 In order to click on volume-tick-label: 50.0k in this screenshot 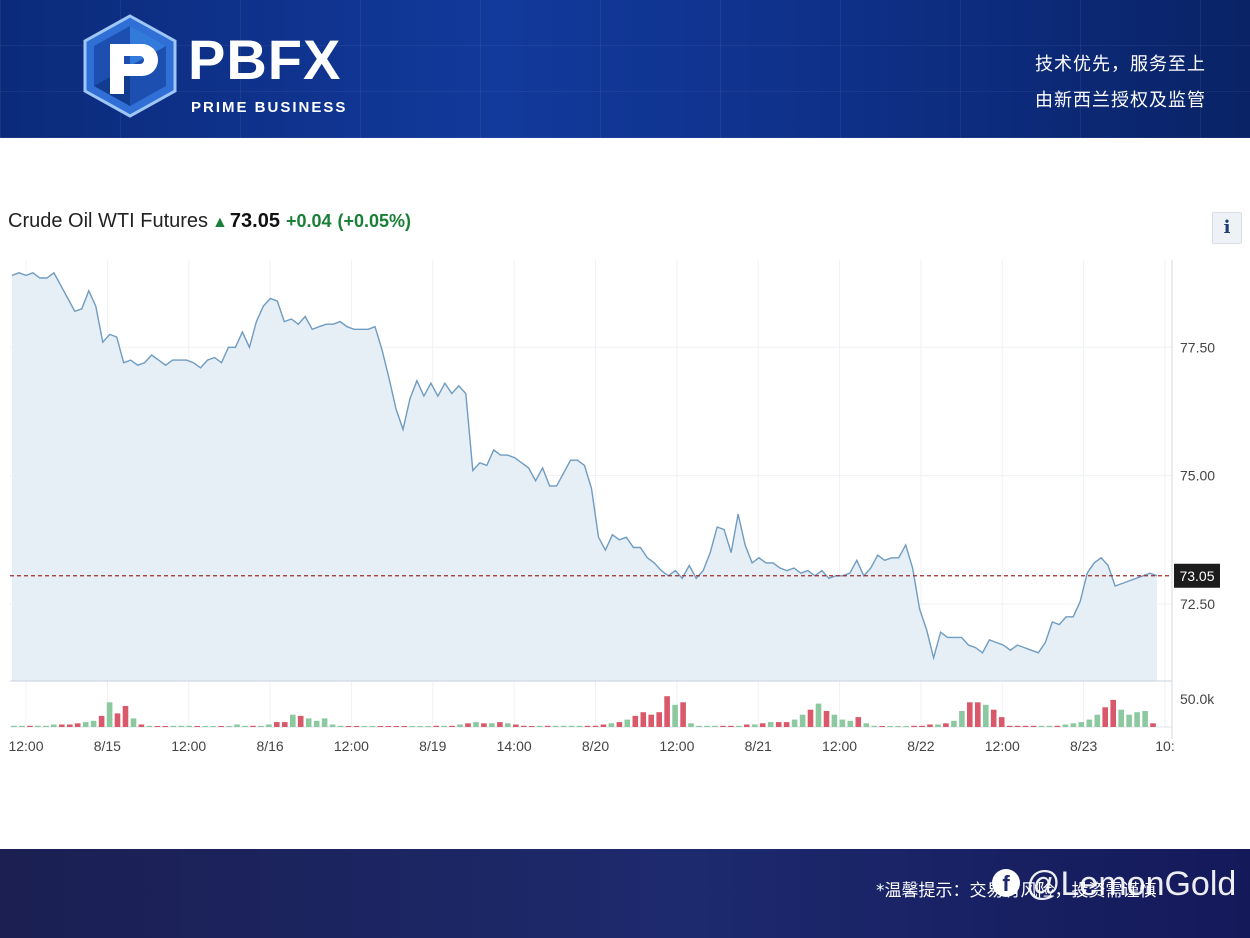, I will do `click(1197, 699)`.